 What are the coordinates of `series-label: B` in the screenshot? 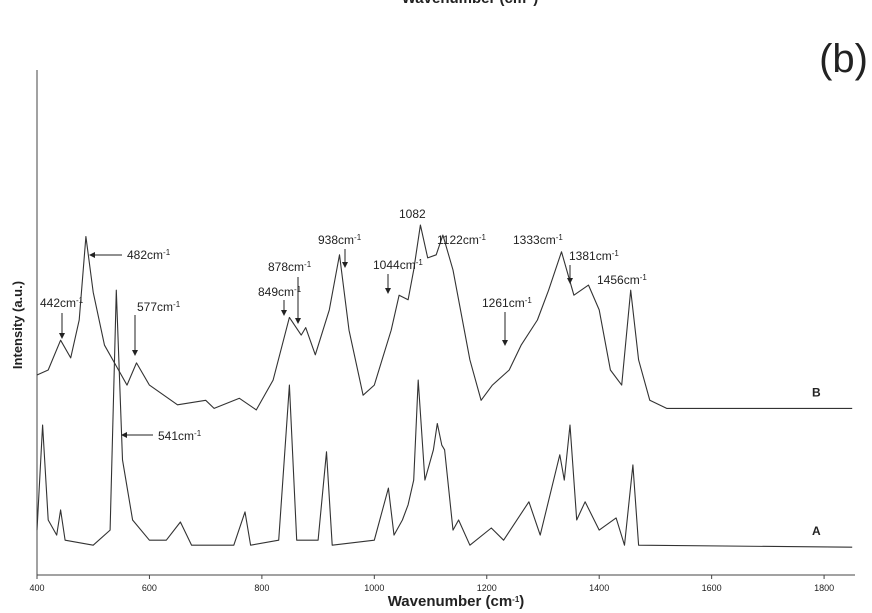 It's located at (816, 392).